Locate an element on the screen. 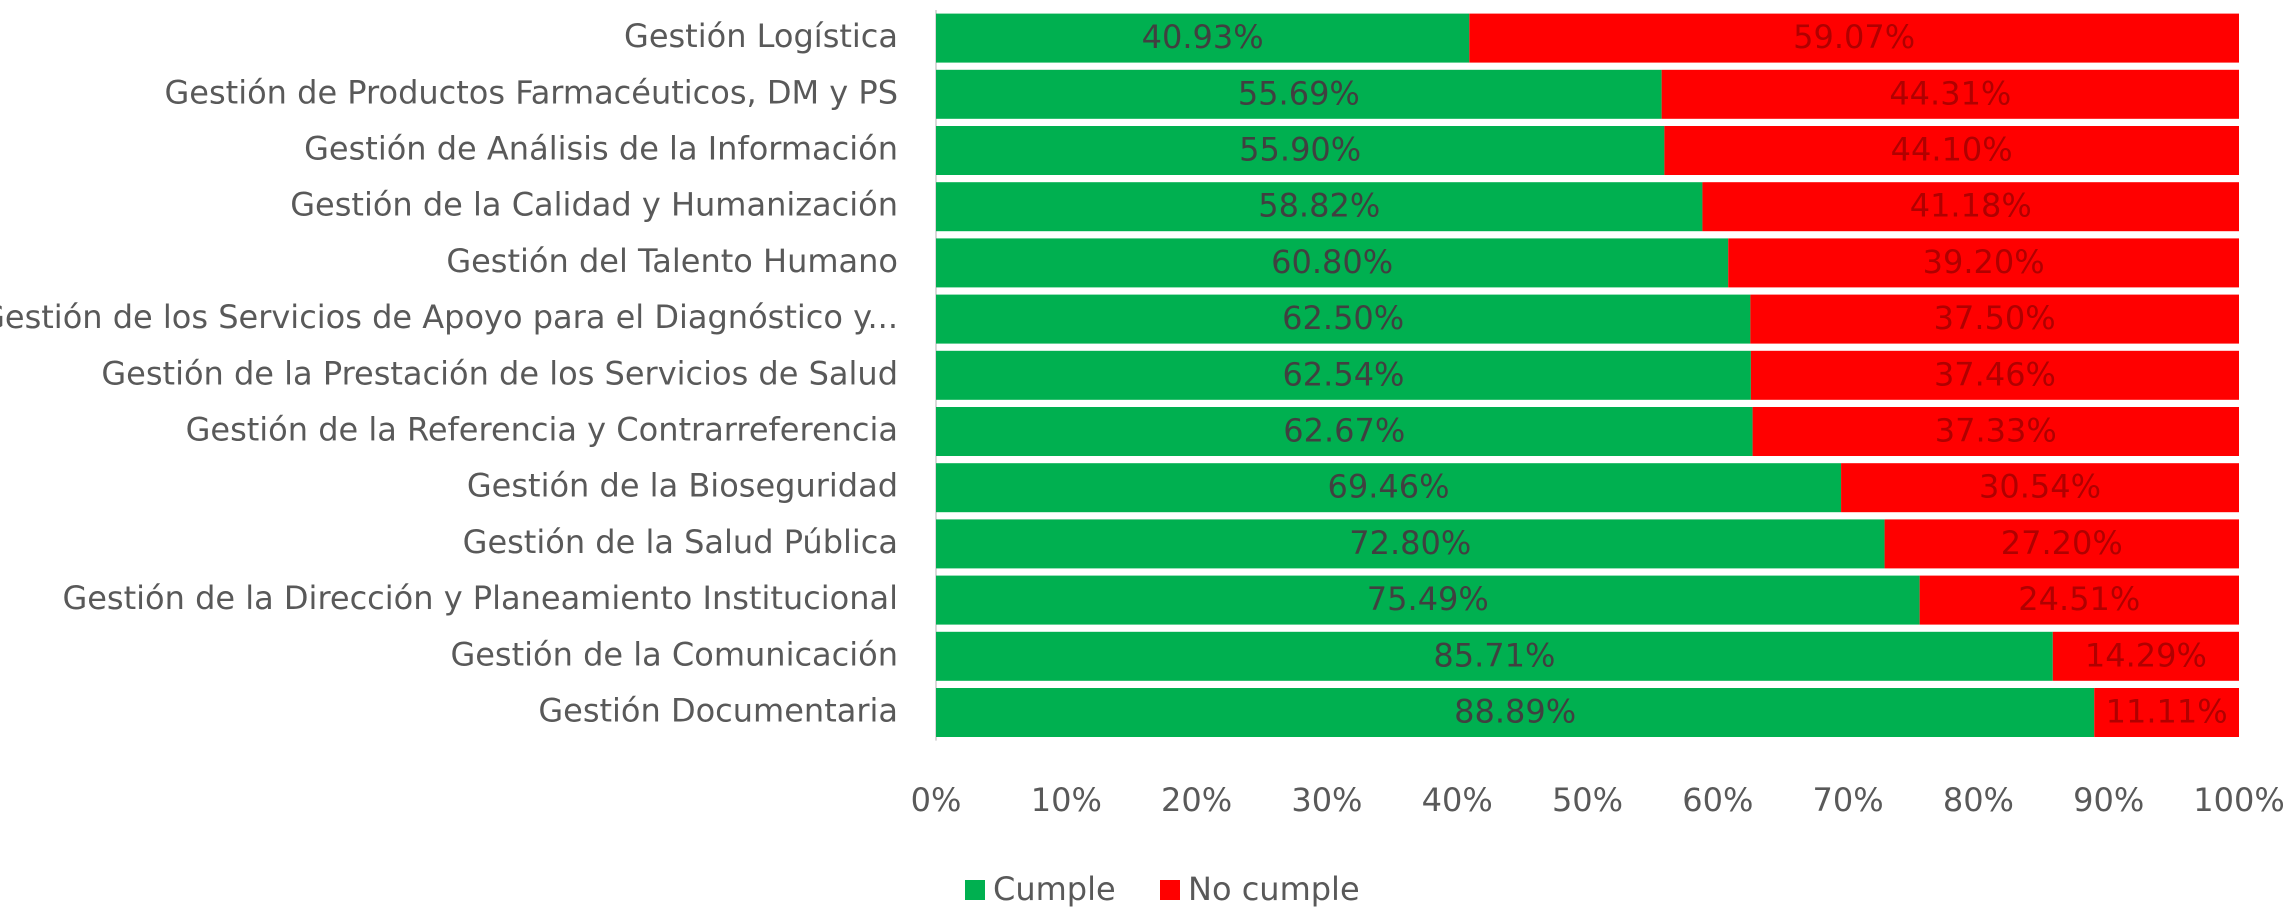  x-tick-label: 90% is located at coordinates (2108, 800).